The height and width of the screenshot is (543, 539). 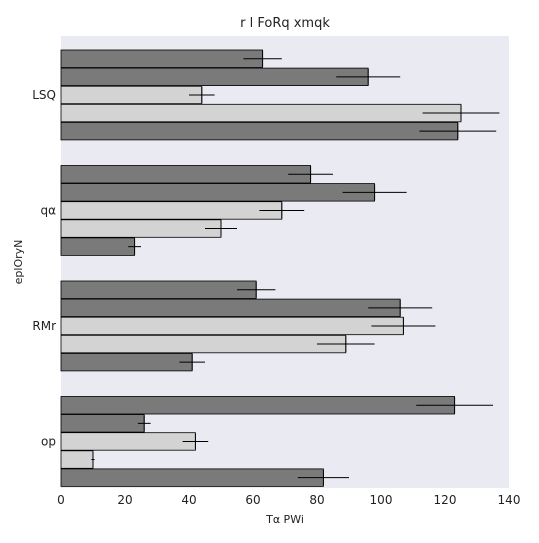 I want to click on x-tick-label: 20, so click(x=124, y=500).